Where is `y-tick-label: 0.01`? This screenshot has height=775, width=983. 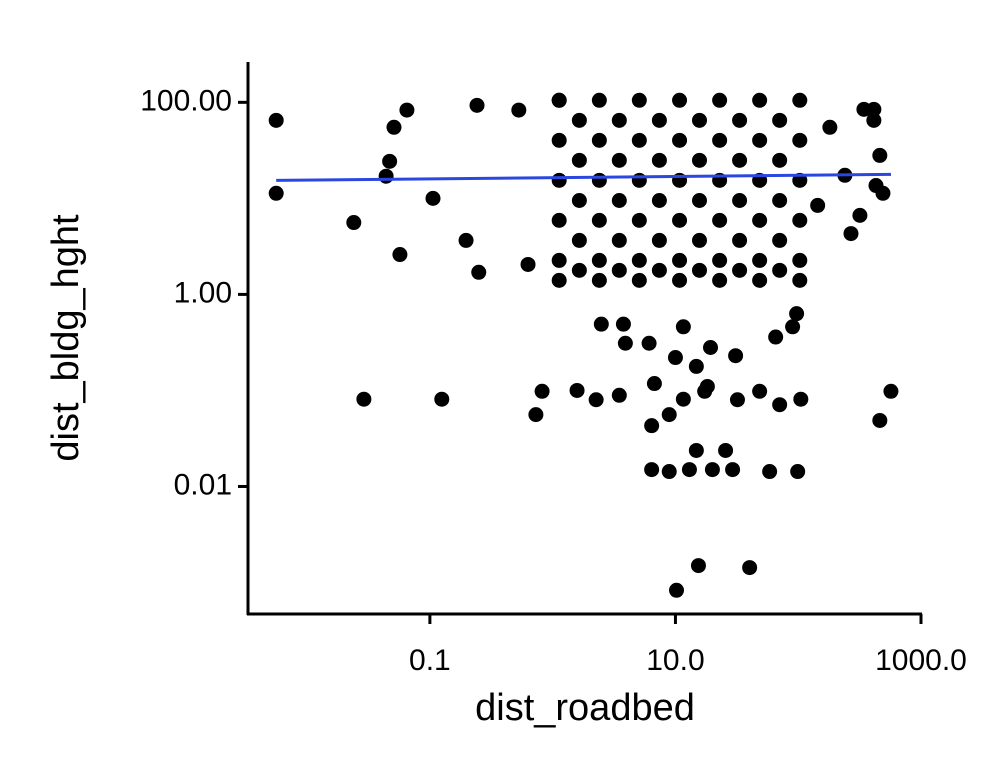
y-tick-label: 0.01 is located at coordinates (203, 484).